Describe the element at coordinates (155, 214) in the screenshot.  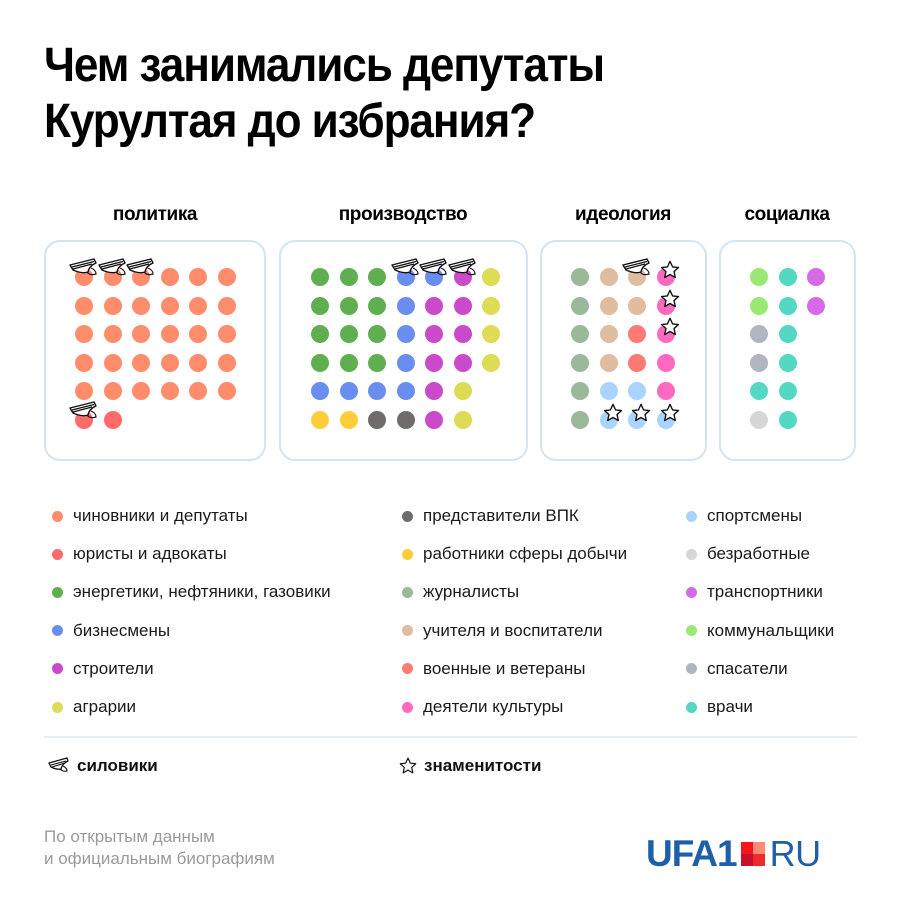
I see `group-label-politics: политика` at that location.